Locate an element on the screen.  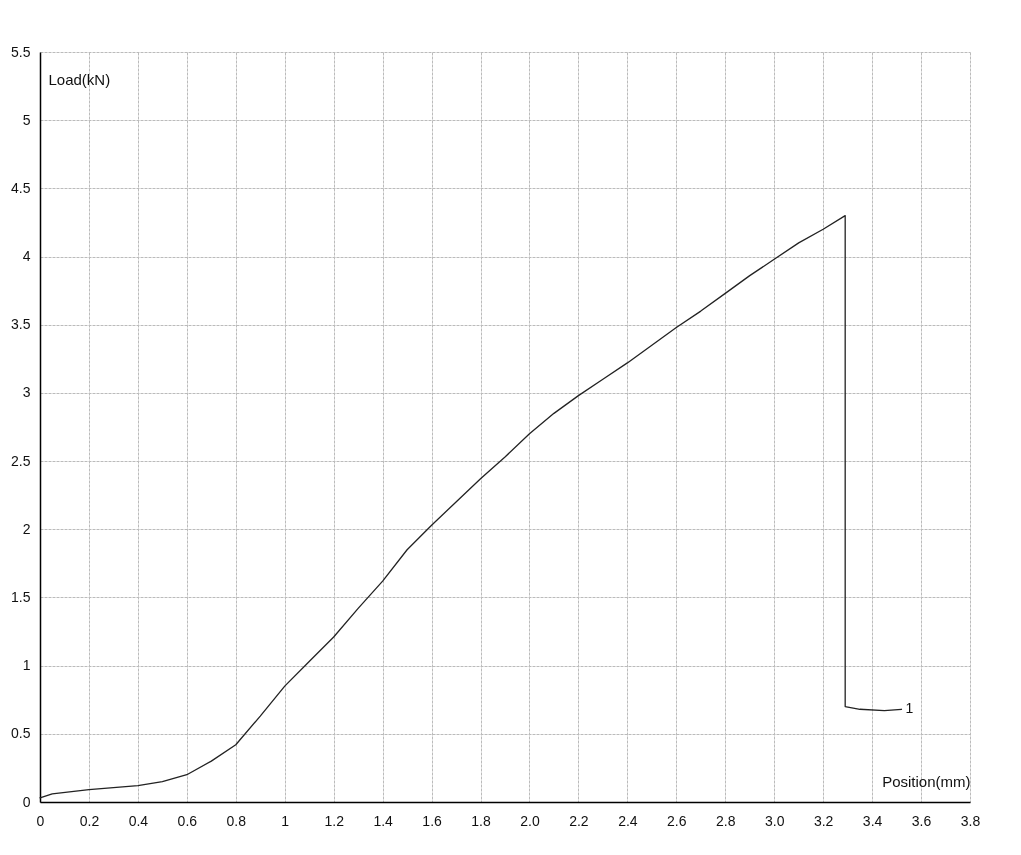
x-tick-label: 3.2 is located at coordinates (823, 820).